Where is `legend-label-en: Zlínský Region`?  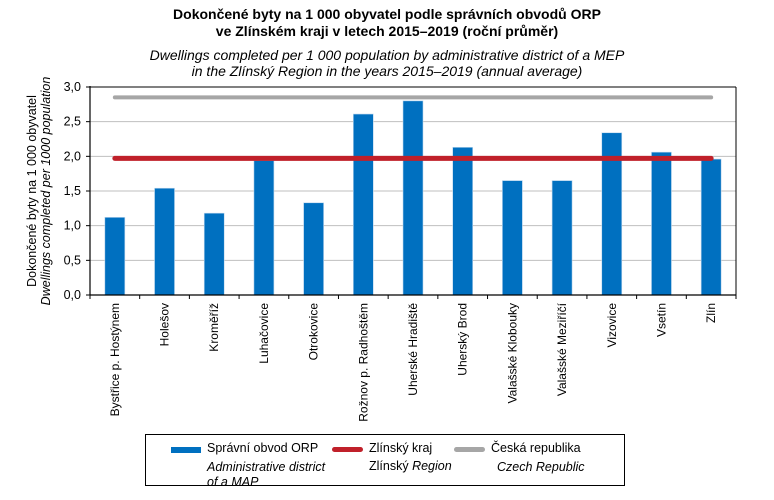
legend-label-en: Zlínský Region is located at coordinates (410, 466).